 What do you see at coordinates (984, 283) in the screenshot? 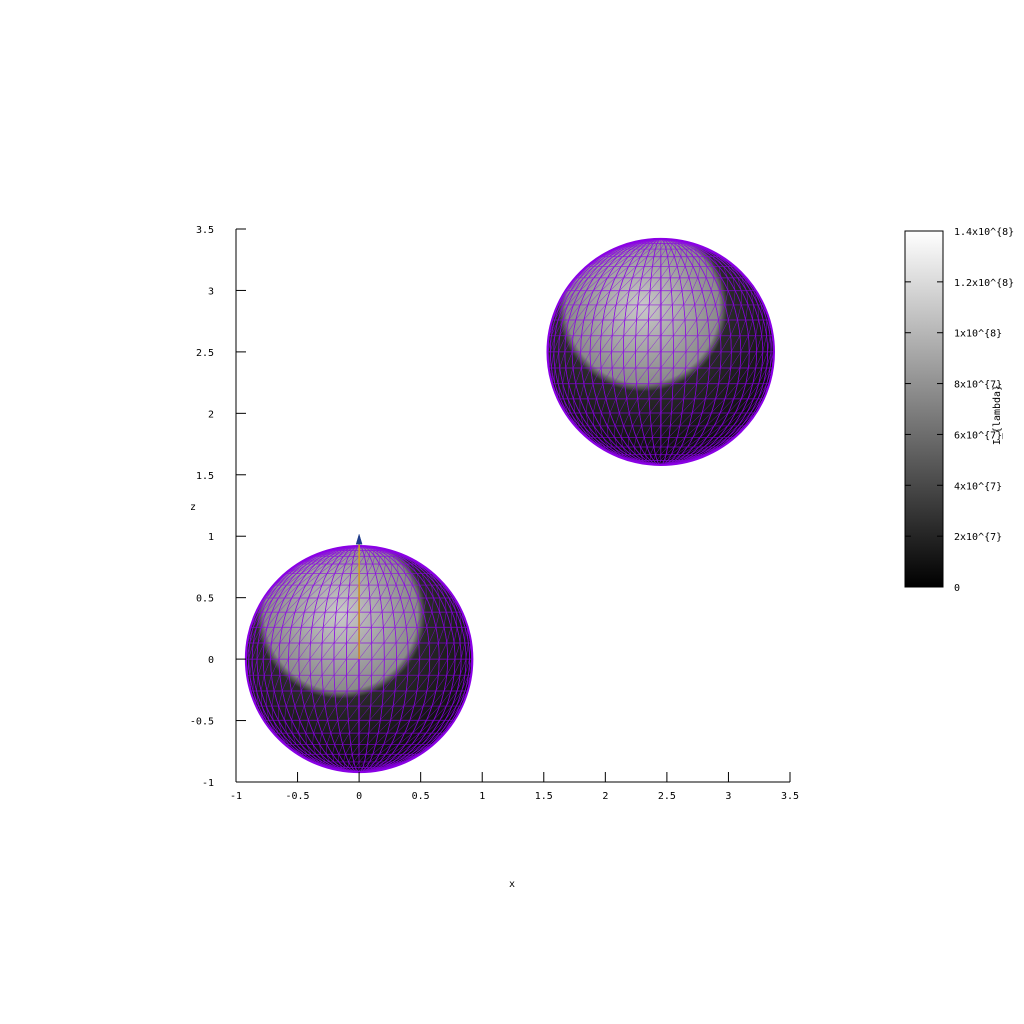
I see `colorbar-tick-label: 1.2x10^{8}` at bounding box center [984, 283].